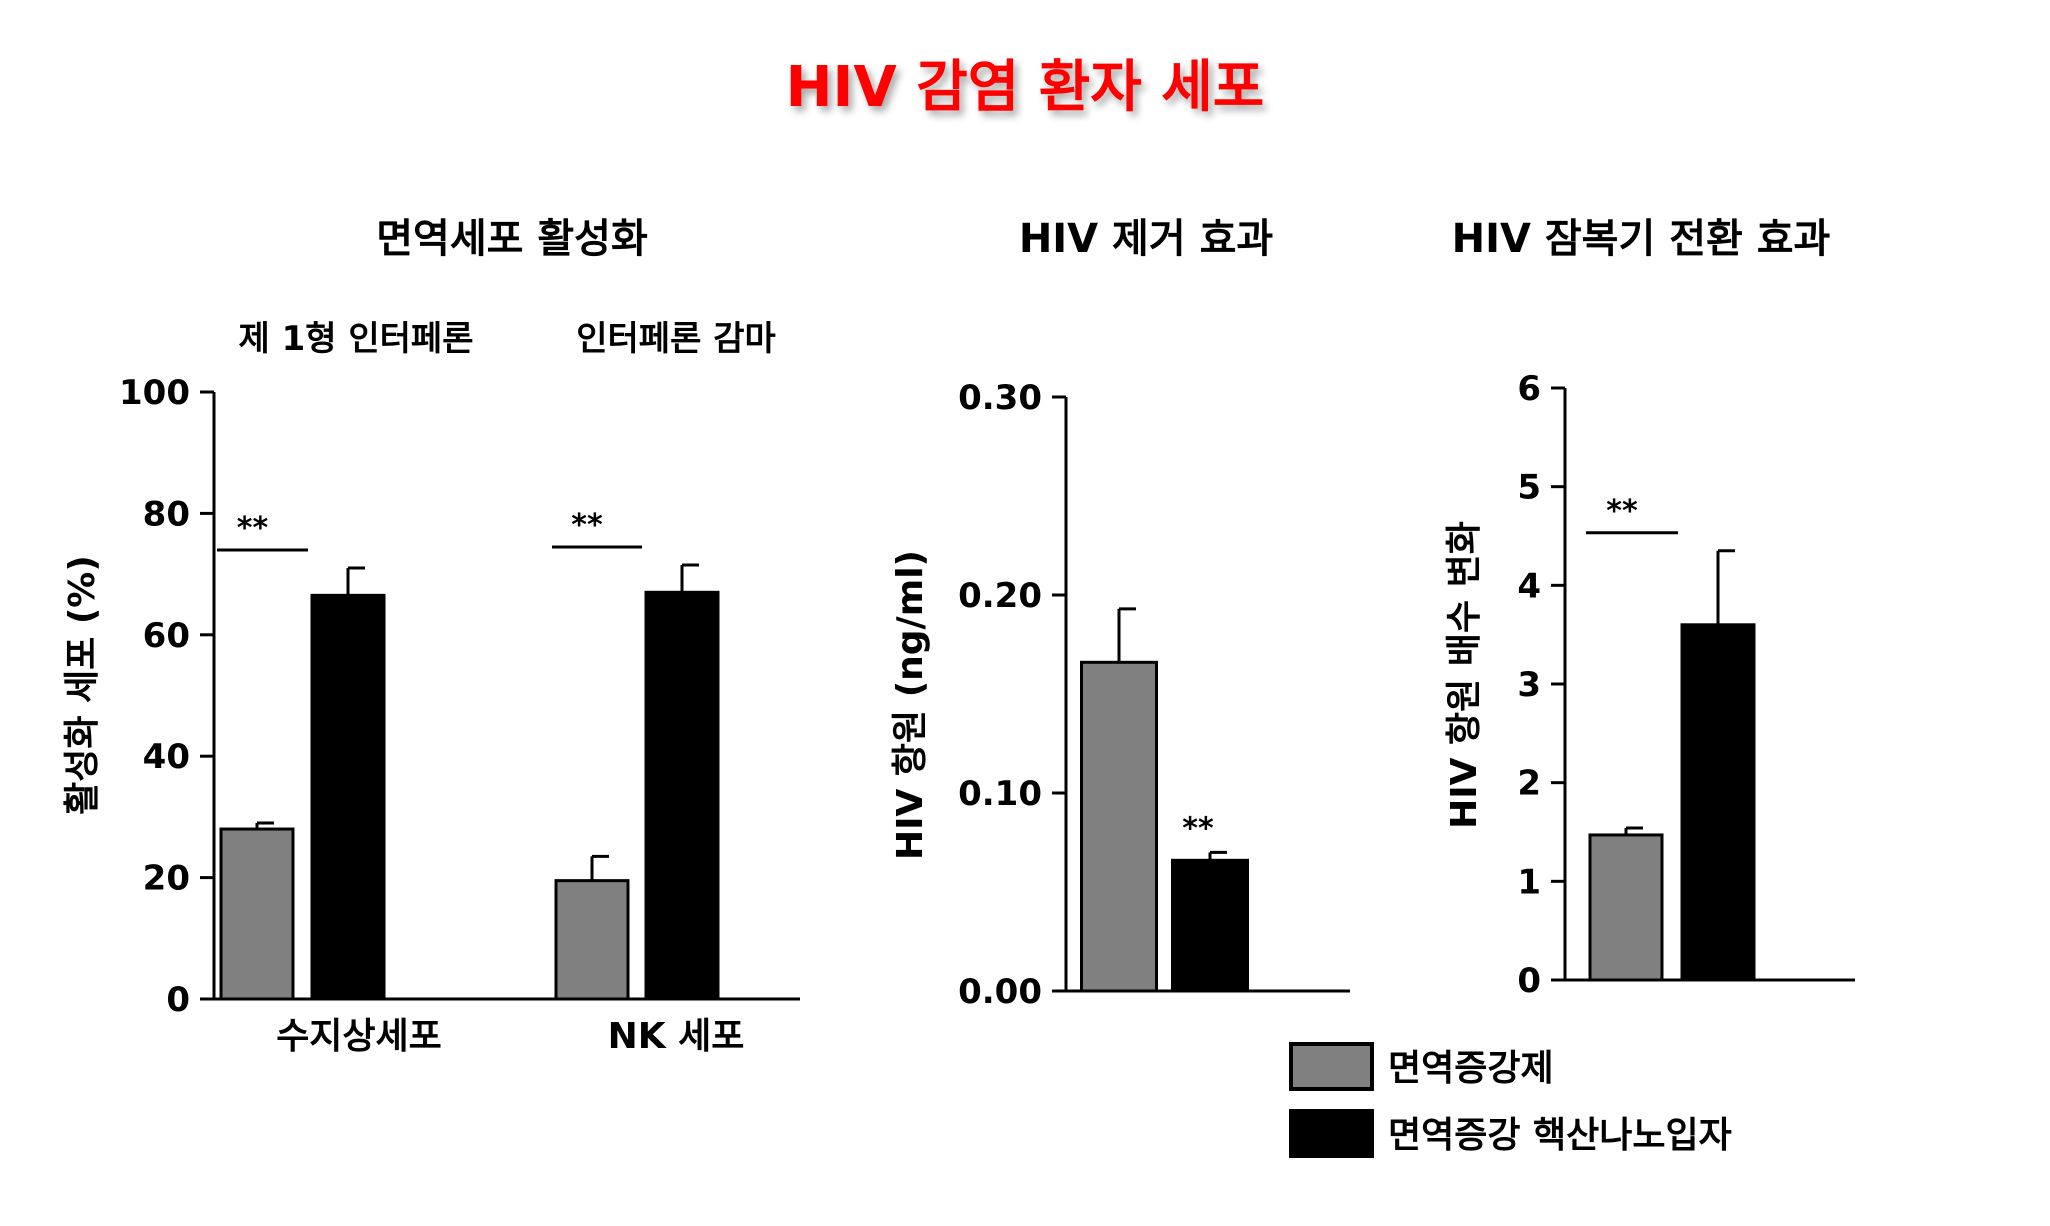 This screenshot has width=2050, height=1226. Describe the element at coordinates (1529, 685) in the screenshot. I see `y-tick-label: 3` at that location.